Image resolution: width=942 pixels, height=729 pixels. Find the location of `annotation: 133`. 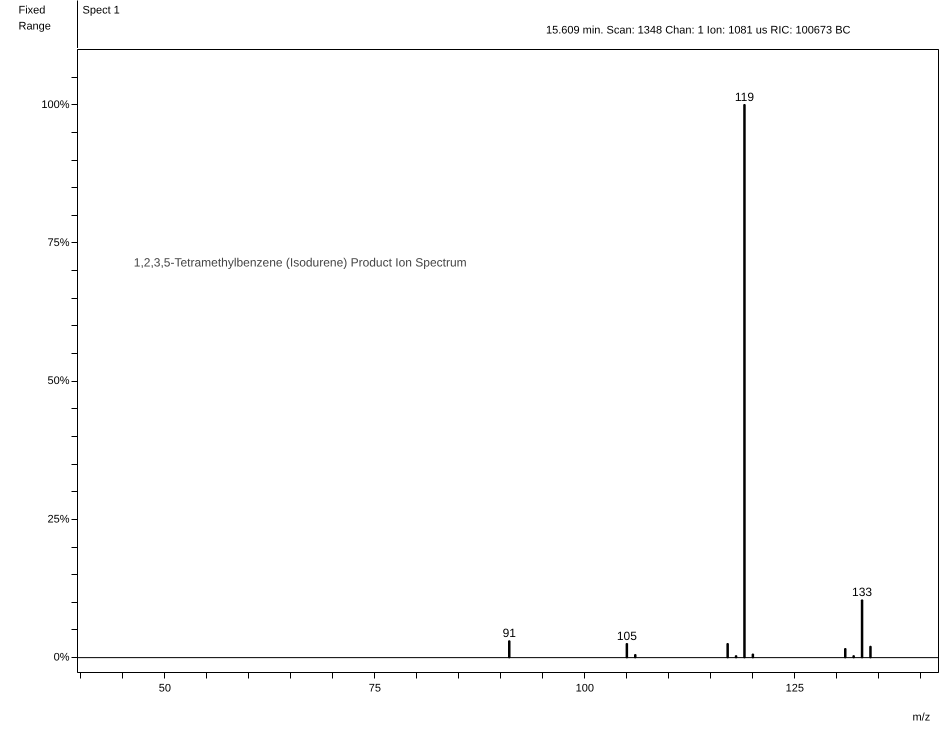

annotation: 133 is located at coordinates (862, 592).